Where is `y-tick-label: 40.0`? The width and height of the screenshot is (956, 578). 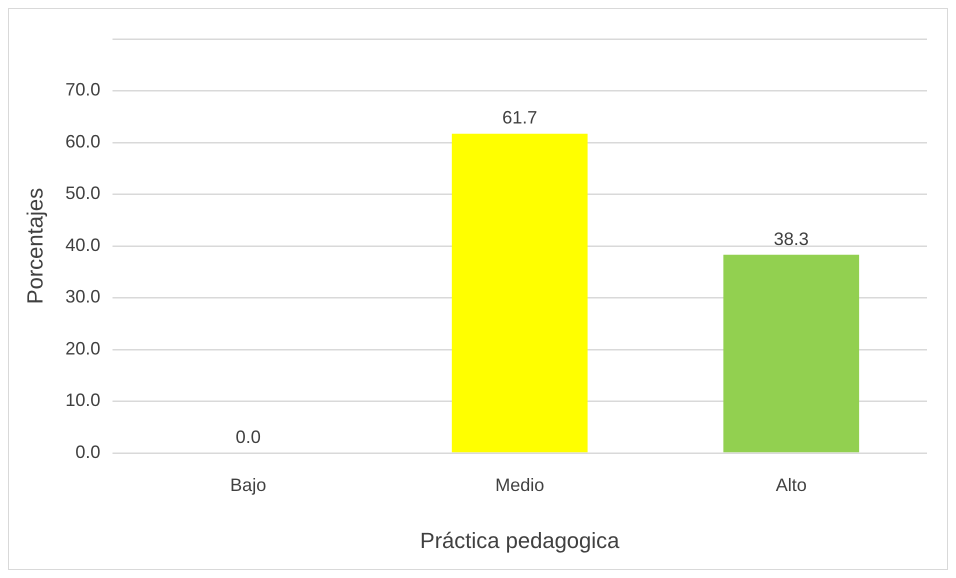
y-tick-label: 40.0 is located at coordinates (82, 244).